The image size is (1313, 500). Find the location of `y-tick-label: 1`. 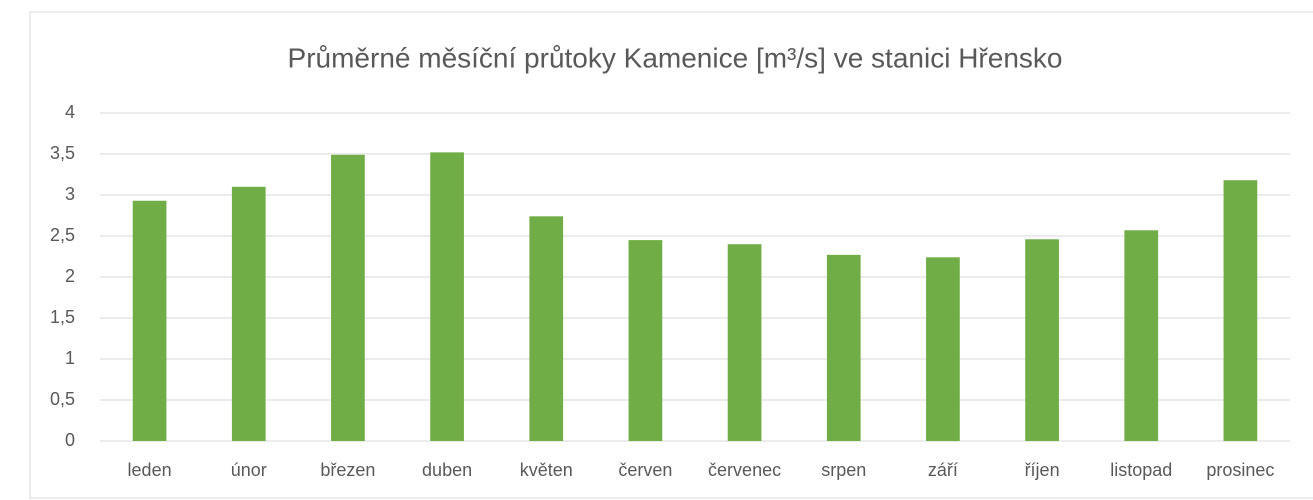

y-tick-label: 1 is located at coordinates (70, 358).